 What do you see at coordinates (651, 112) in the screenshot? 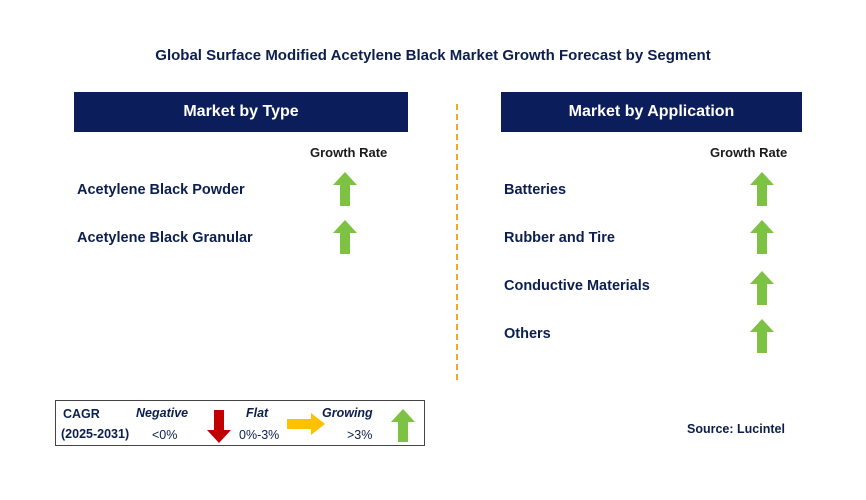
I see `application-panel-header: Market by Application` at bounding box center [651, 112].